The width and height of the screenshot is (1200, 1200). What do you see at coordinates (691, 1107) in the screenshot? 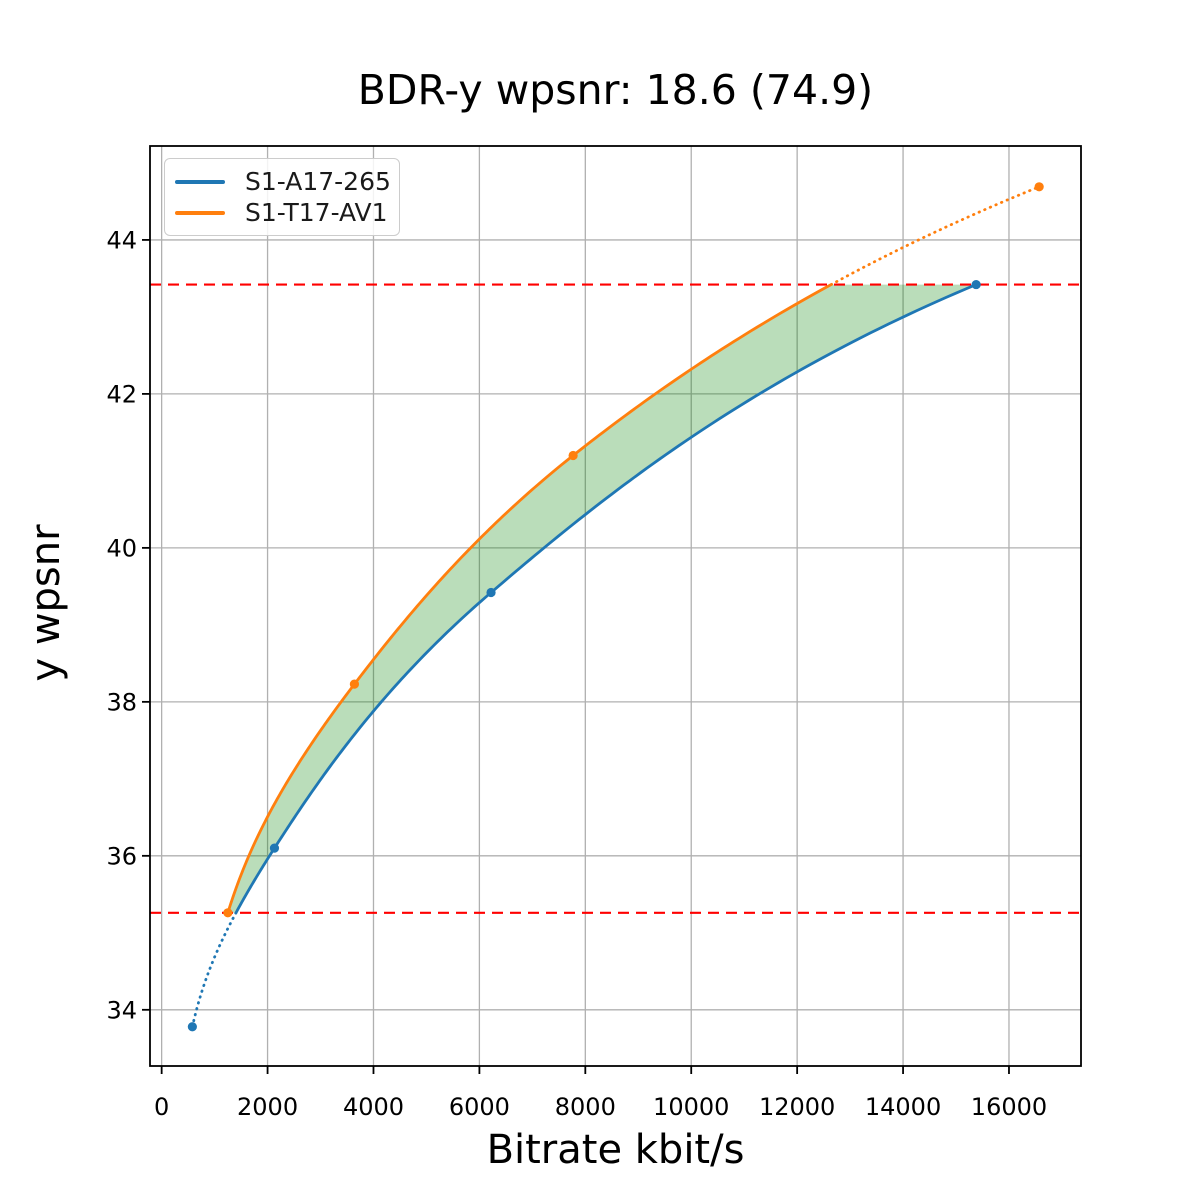
I see `x-tick-label: 10000` at bounding box center [691, 1107].